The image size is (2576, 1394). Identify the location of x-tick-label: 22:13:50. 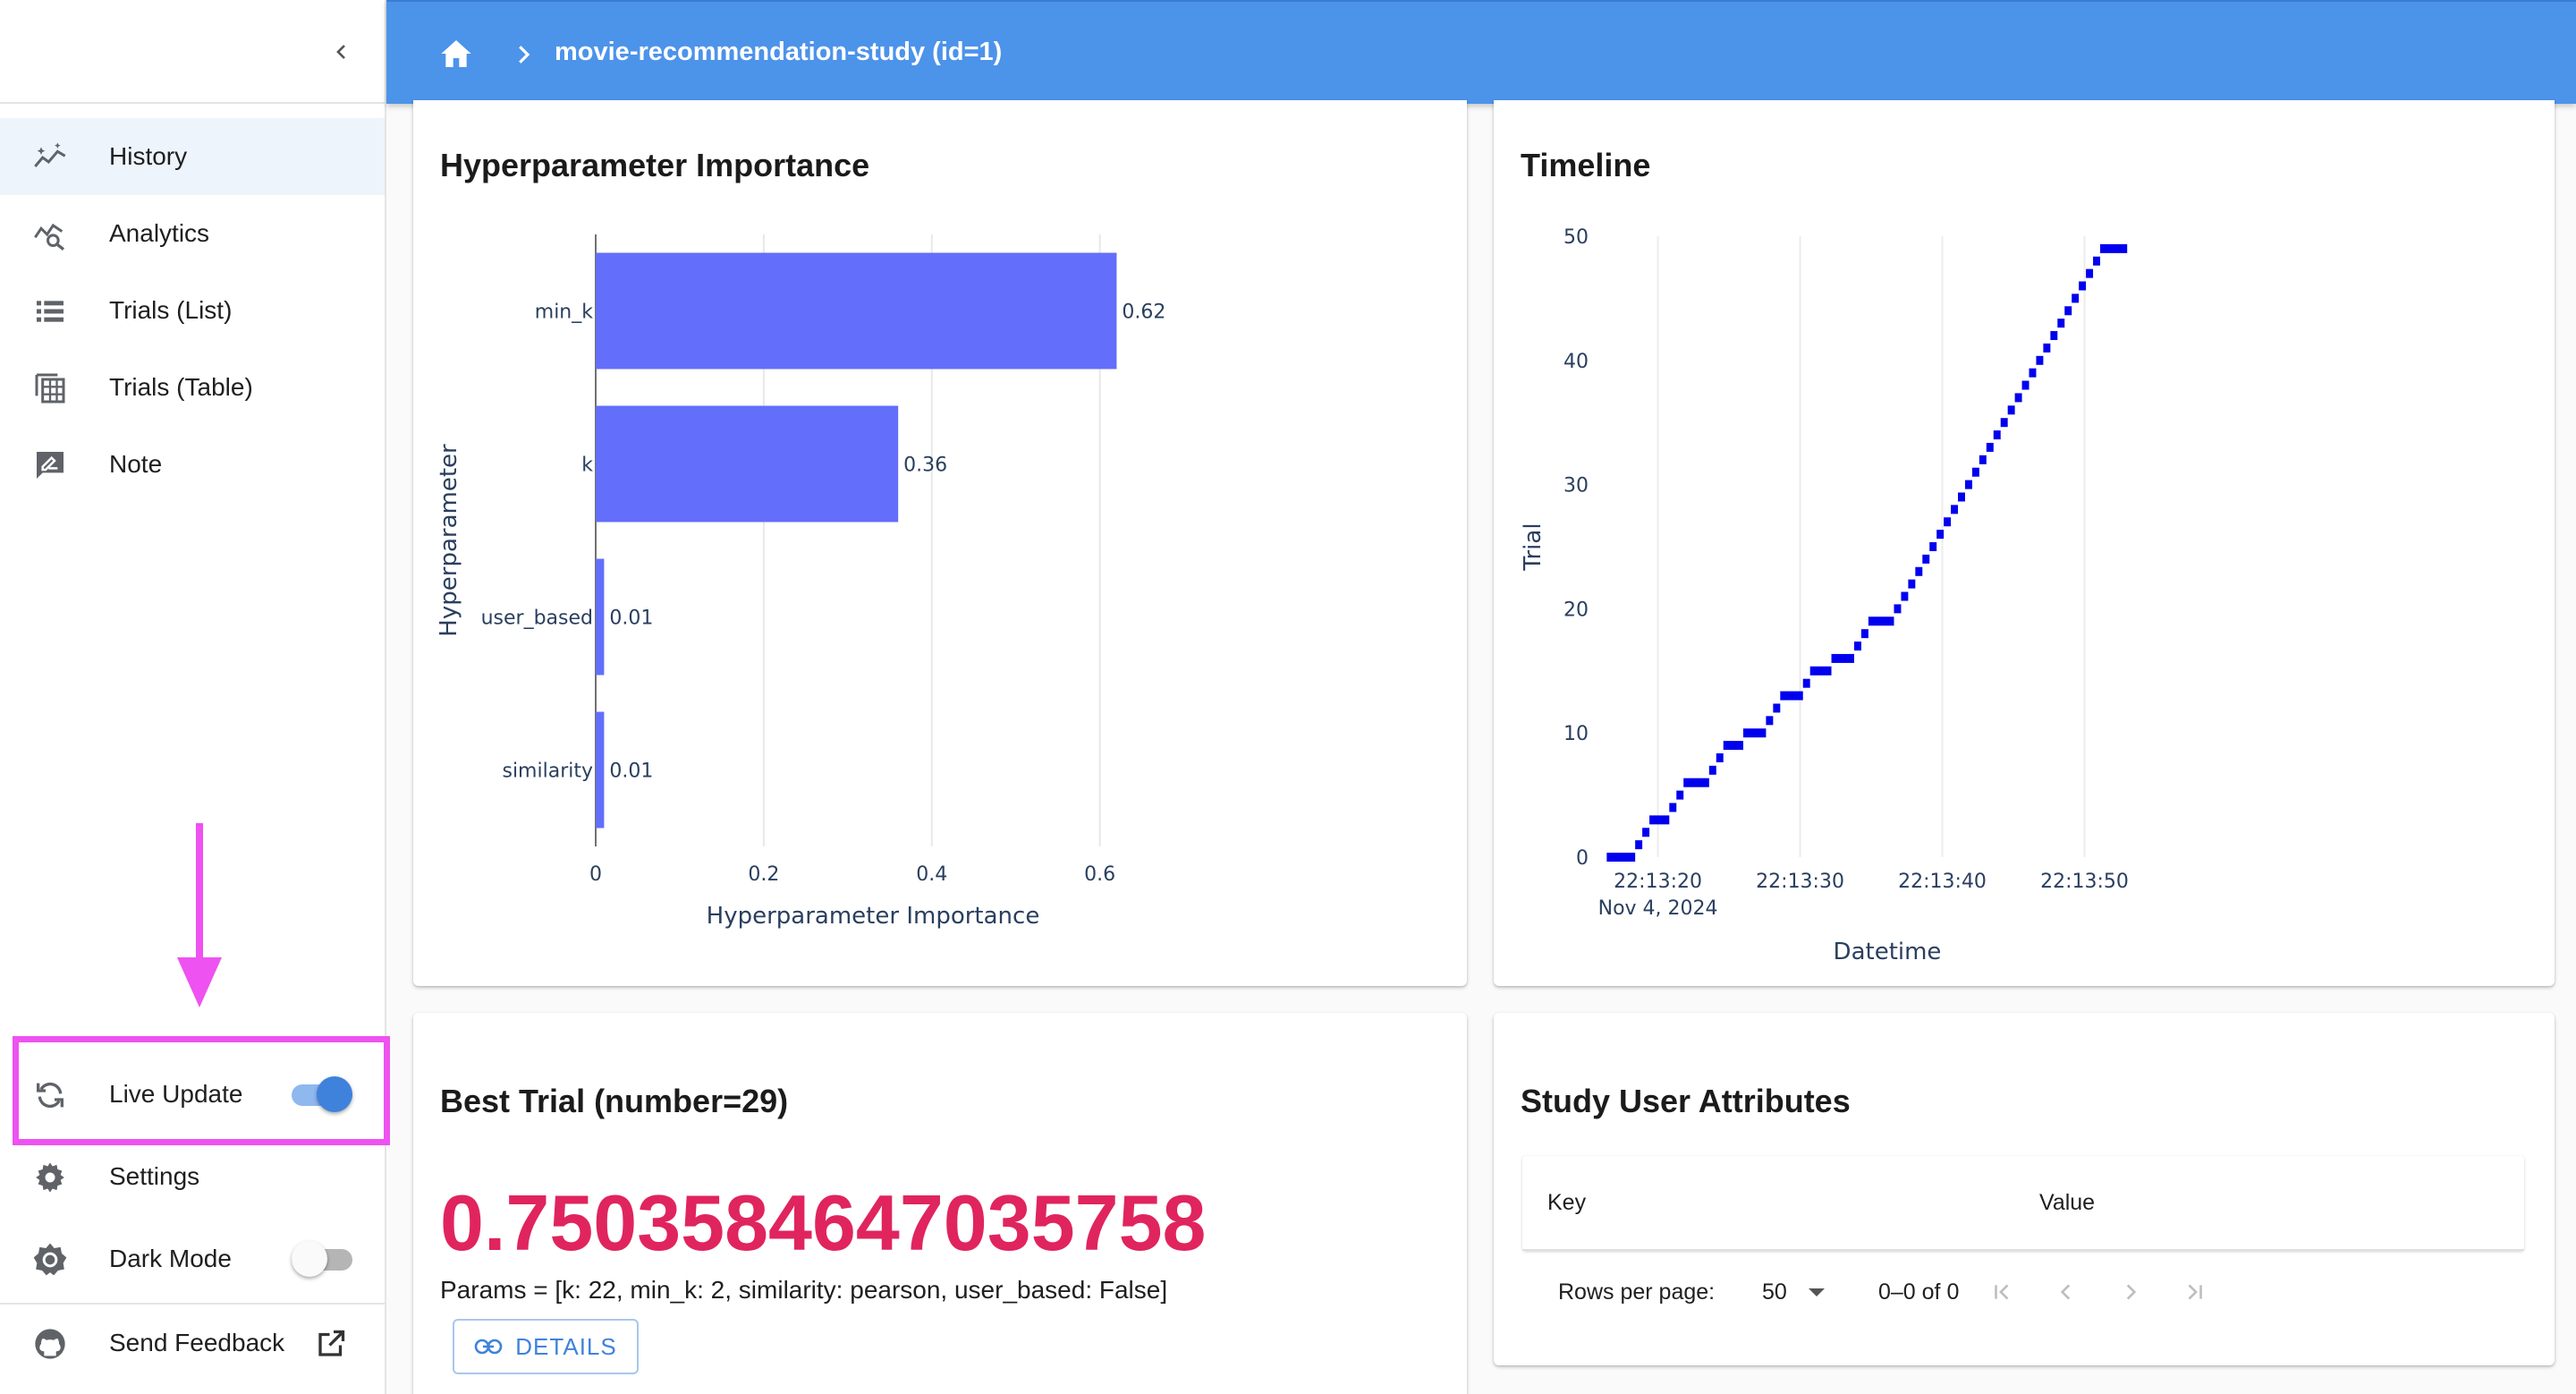
(2084, 882).